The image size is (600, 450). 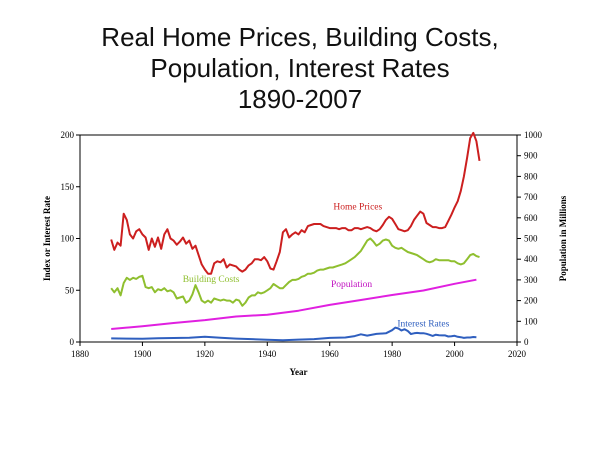 What do you see at coordinates (517, 354) in the screenshot?
I see `x-tick-label: 2020` at bounding box center [517, 354].